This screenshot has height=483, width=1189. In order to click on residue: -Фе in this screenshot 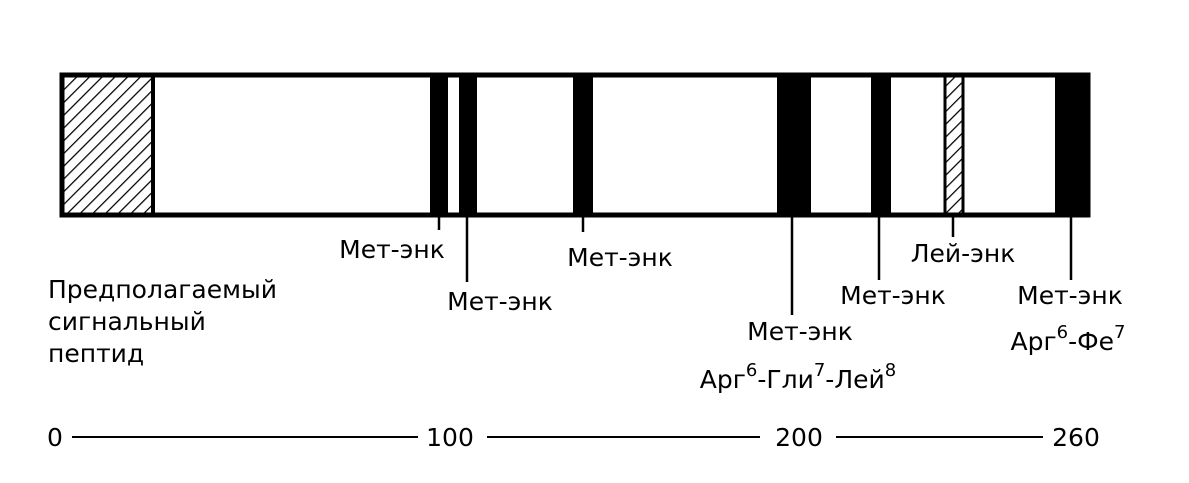, I will do `click(1091, 341)`.